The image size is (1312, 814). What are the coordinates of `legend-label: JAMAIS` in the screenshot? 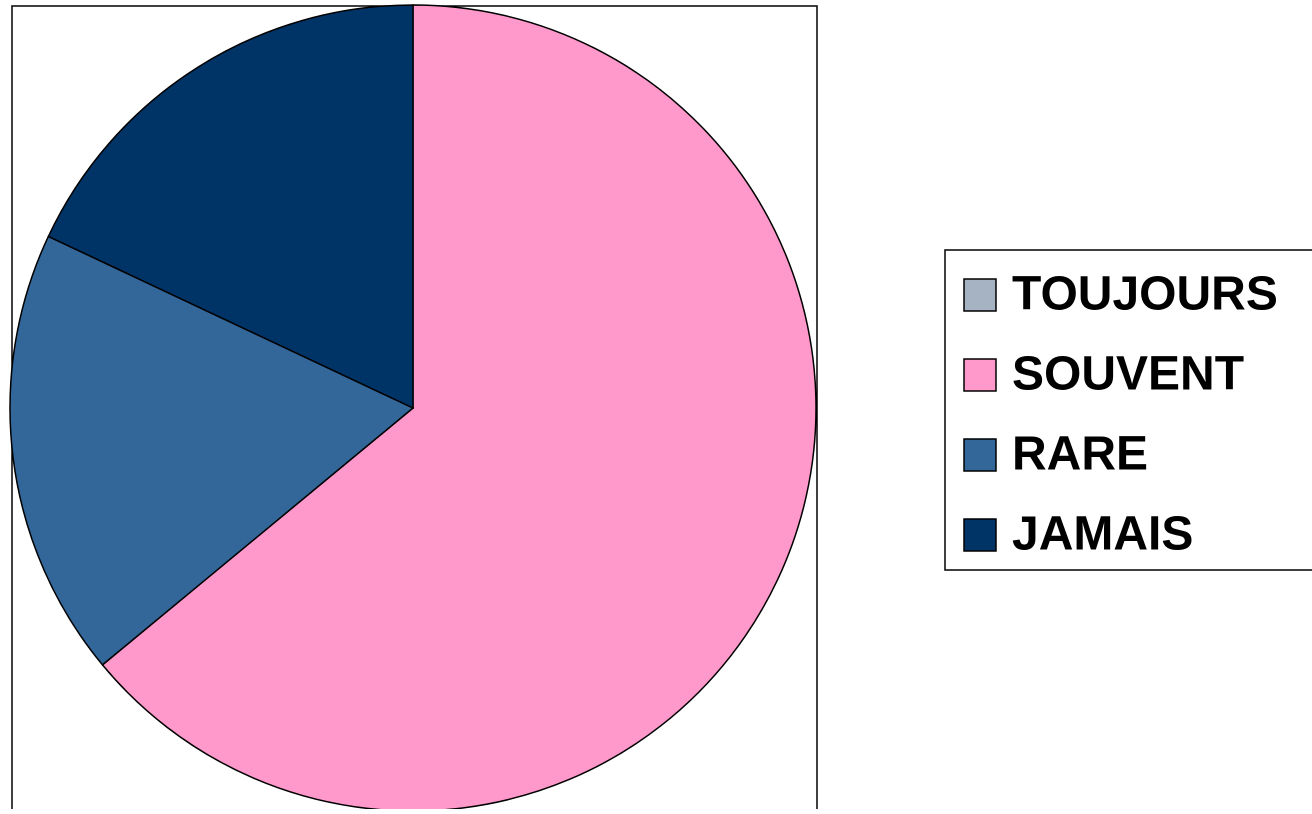 It's located at (1102, 534).